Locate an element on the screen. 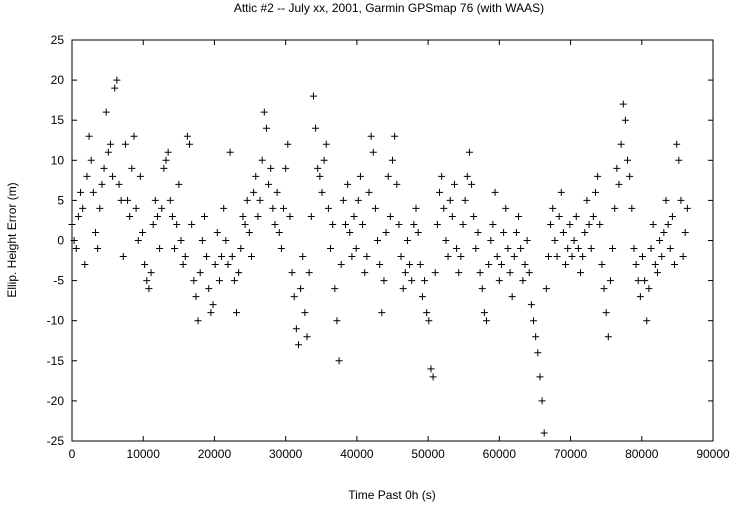 This screenshot has width=735, height=505. x-tick-label: 10000 is located at coordinates (144, 454).